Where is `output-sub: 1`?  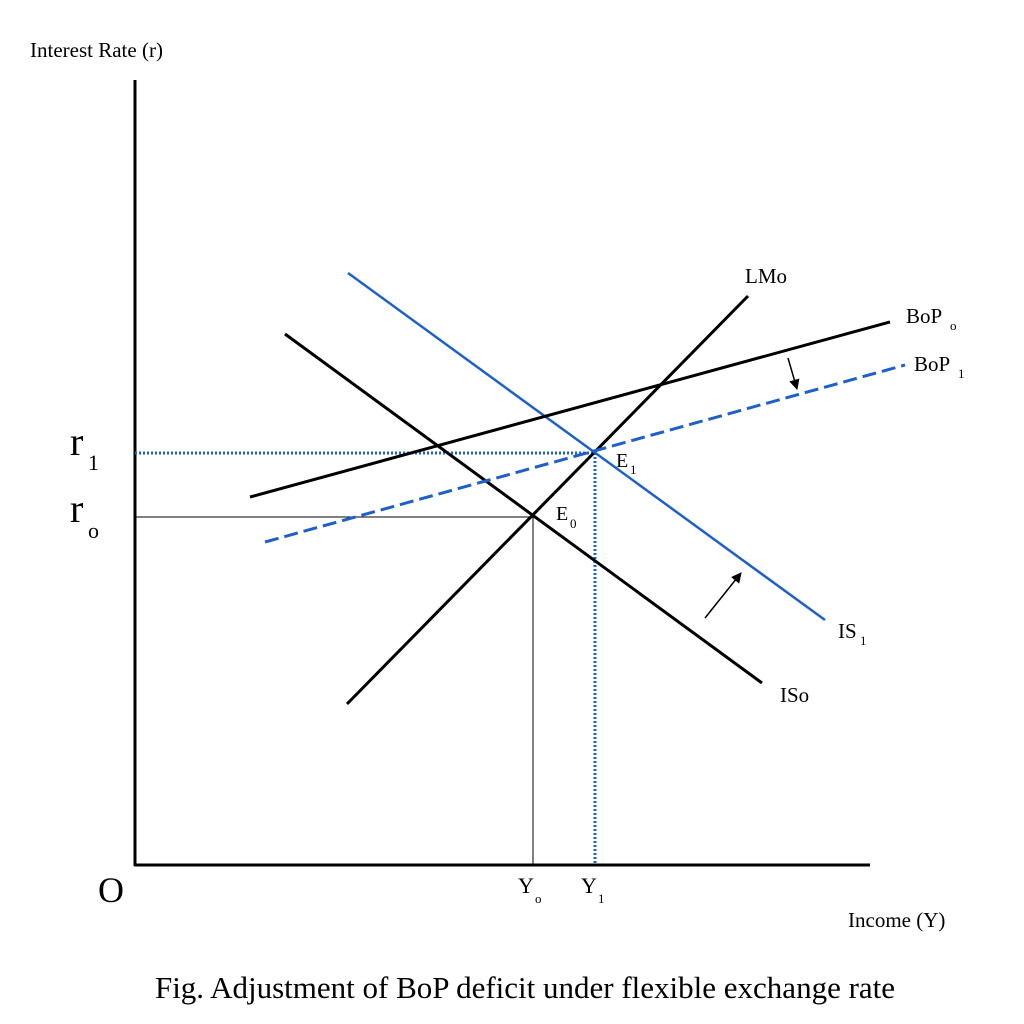
output-sub: 1 is located at coordinates (601, 898).